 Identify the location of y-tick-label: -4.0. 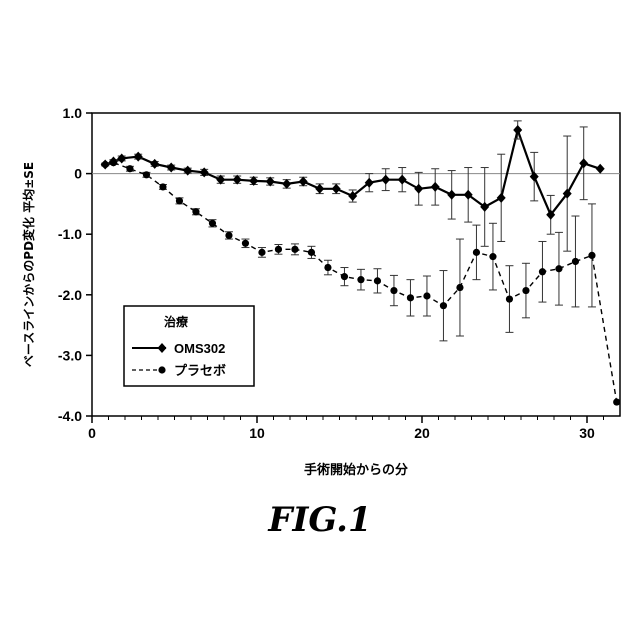
(70, 416).